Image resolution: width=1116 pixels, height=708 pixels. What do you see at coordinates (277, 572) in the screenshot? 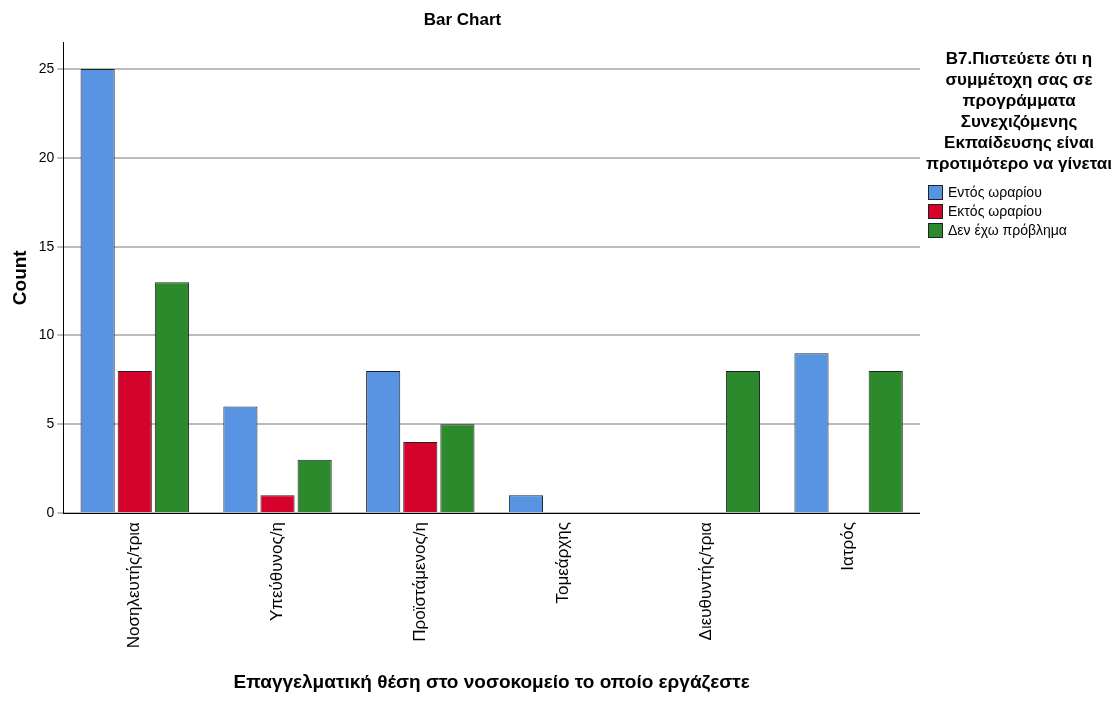
I see `x-tick-label: Υπεύθυνος/η` at bounding box center [277, 572].